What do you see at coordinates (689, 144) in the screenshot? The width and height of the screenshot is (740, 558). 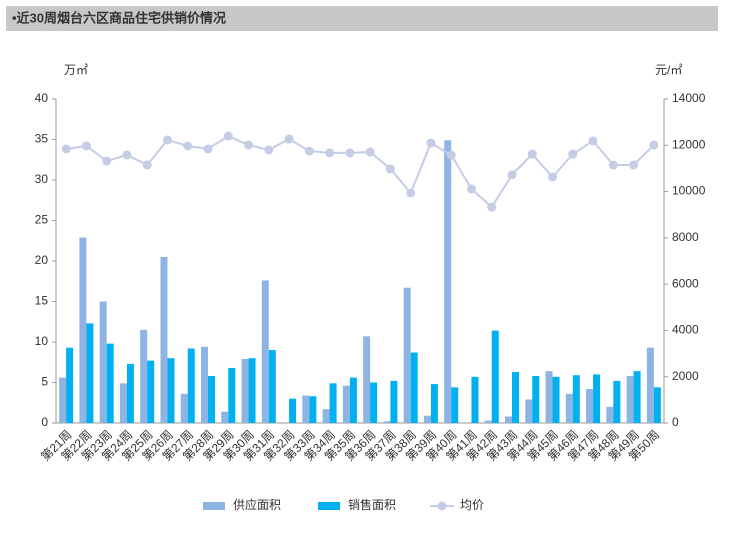 I see `y2-tick-label: 12000` at bounding box center [689, 144].